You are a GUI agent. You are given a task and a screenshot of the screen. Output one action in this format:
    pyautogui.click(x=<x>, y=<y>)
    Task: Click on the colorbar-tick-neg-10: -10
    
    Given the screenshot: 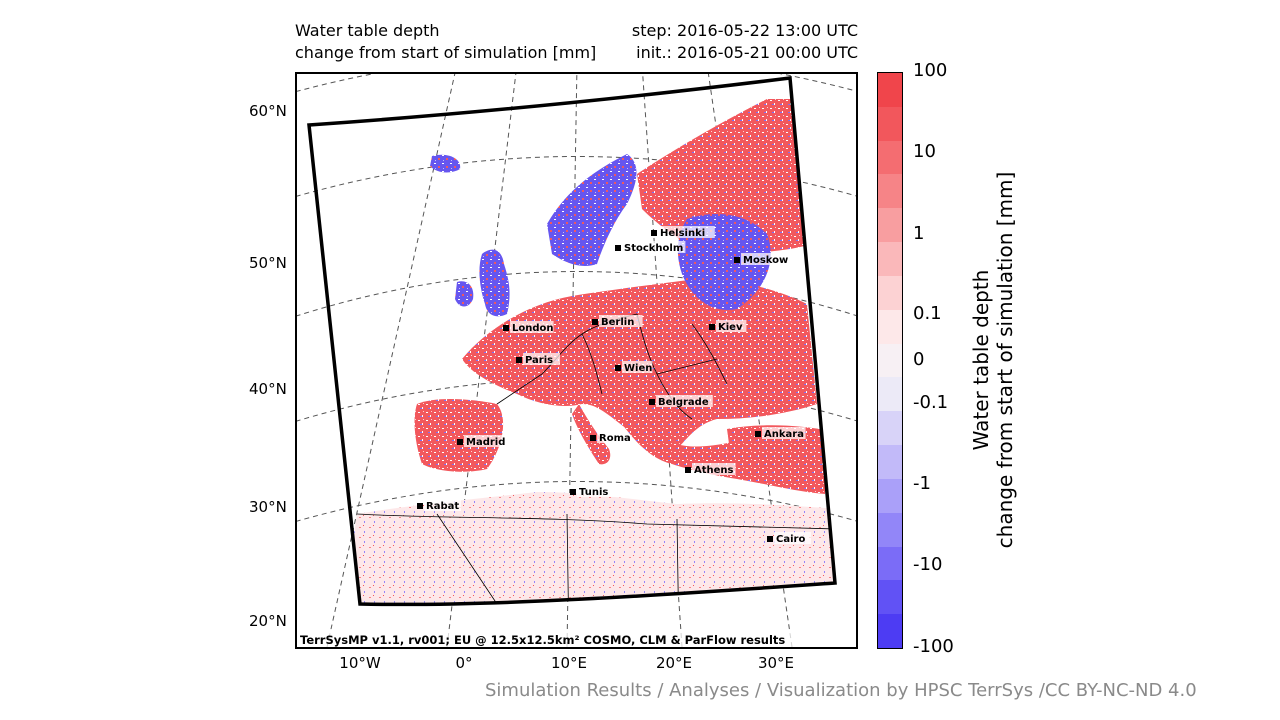 What is the action you would take?
    pyautogui.click(x=928, y=564)
    